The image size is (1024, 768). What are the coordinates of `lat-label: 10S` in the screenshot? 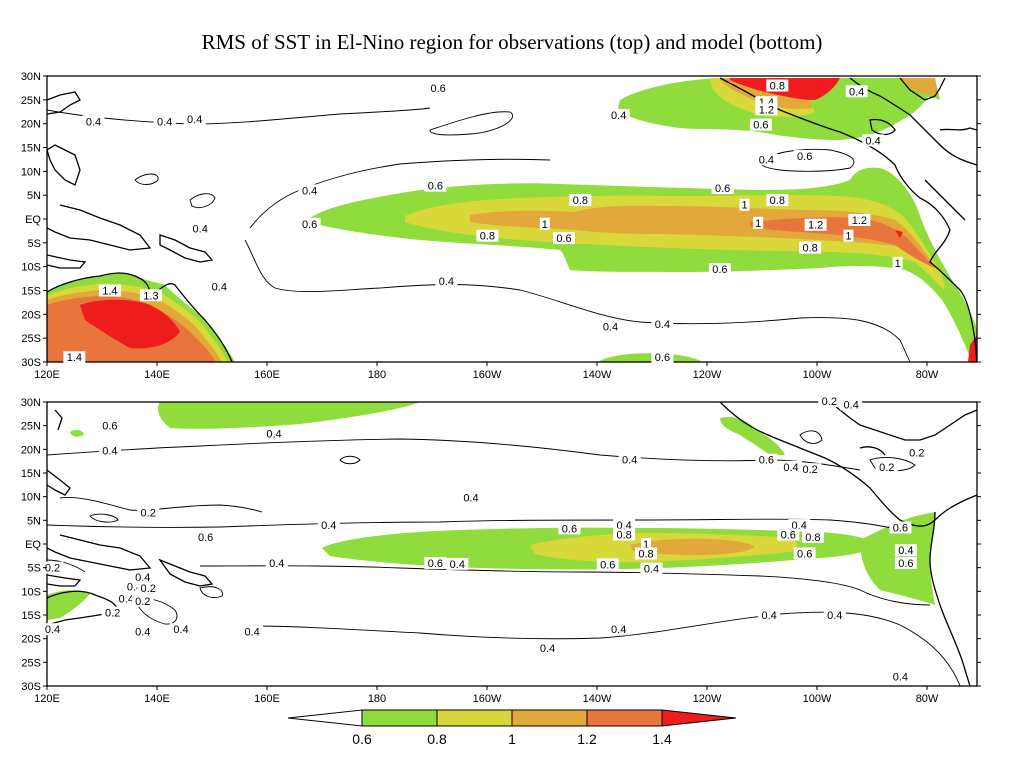 It's located at (31, 592).